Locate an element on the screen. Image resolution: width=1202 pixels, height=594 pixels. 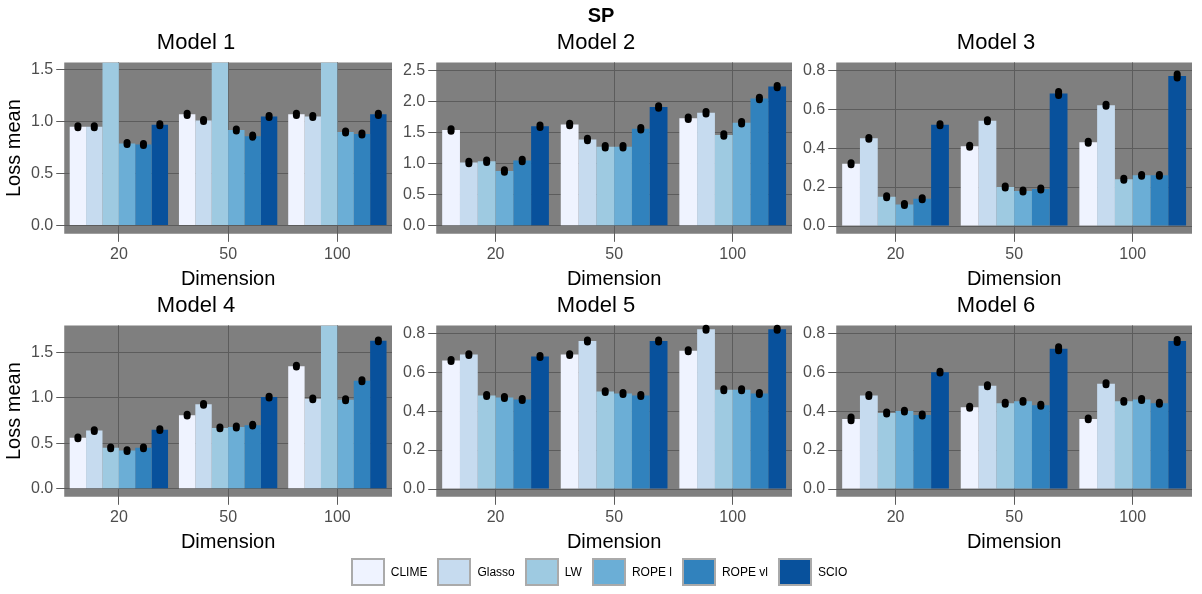
legend-label: ROPE vl is located at coordinates (744, 572).